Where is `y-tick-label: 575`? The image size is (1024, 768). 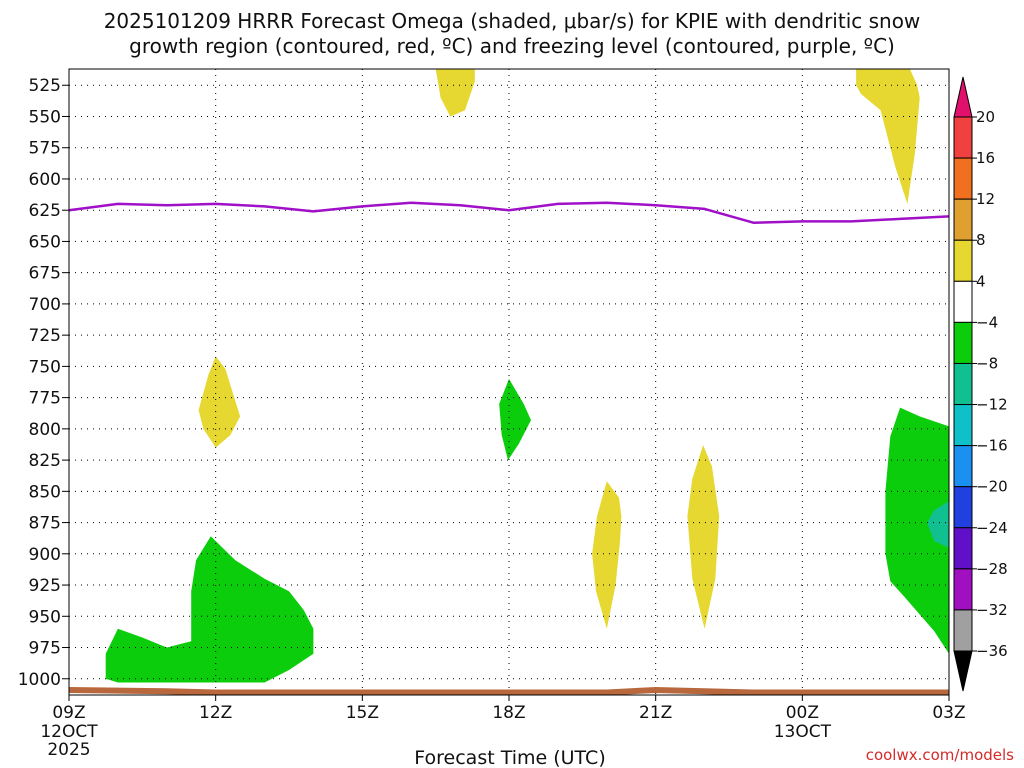 y-tick-label: 575 is located at coordinates (45, 149).